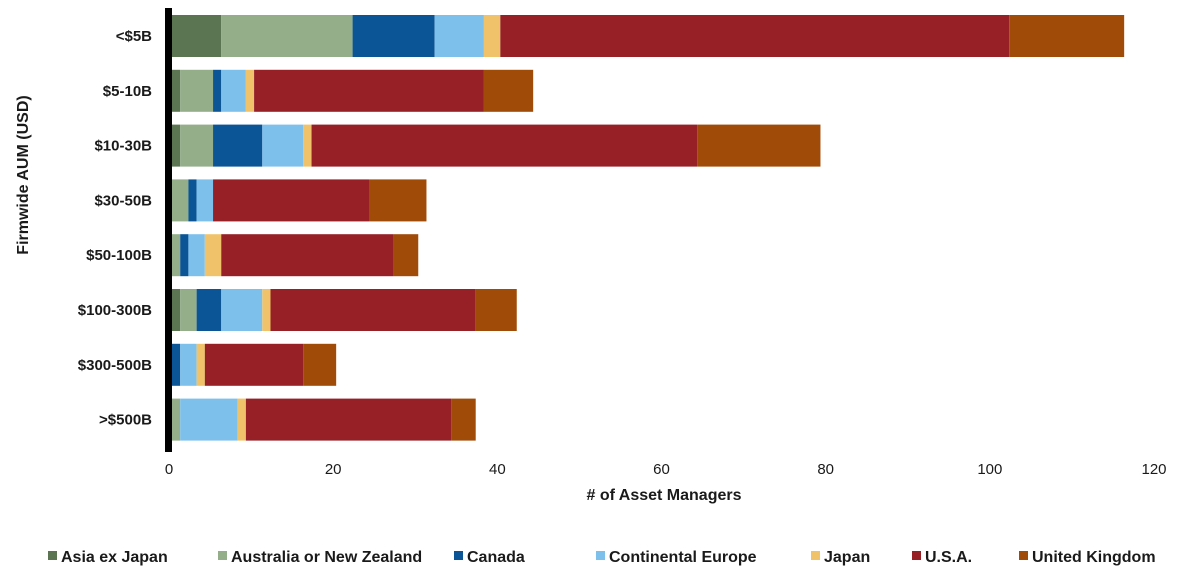  I want to click on x-tick-label: 40, so click(497, 469).